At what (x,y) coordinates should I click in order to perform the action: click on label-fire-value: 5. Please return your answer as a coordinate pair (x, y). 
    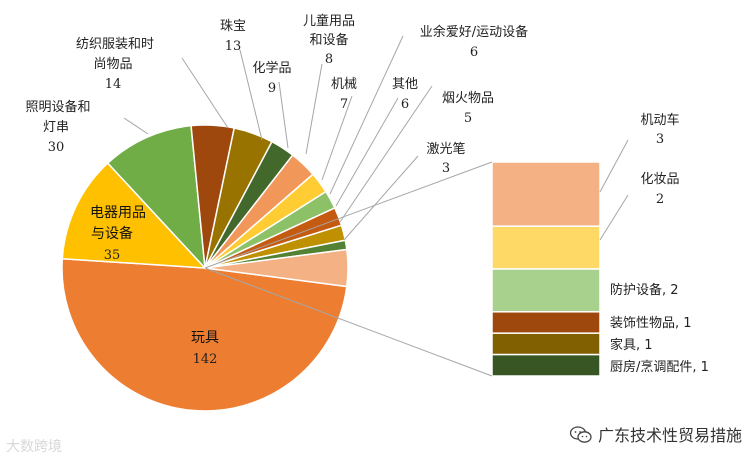
    Looking at the image, I should click on (468, 118).